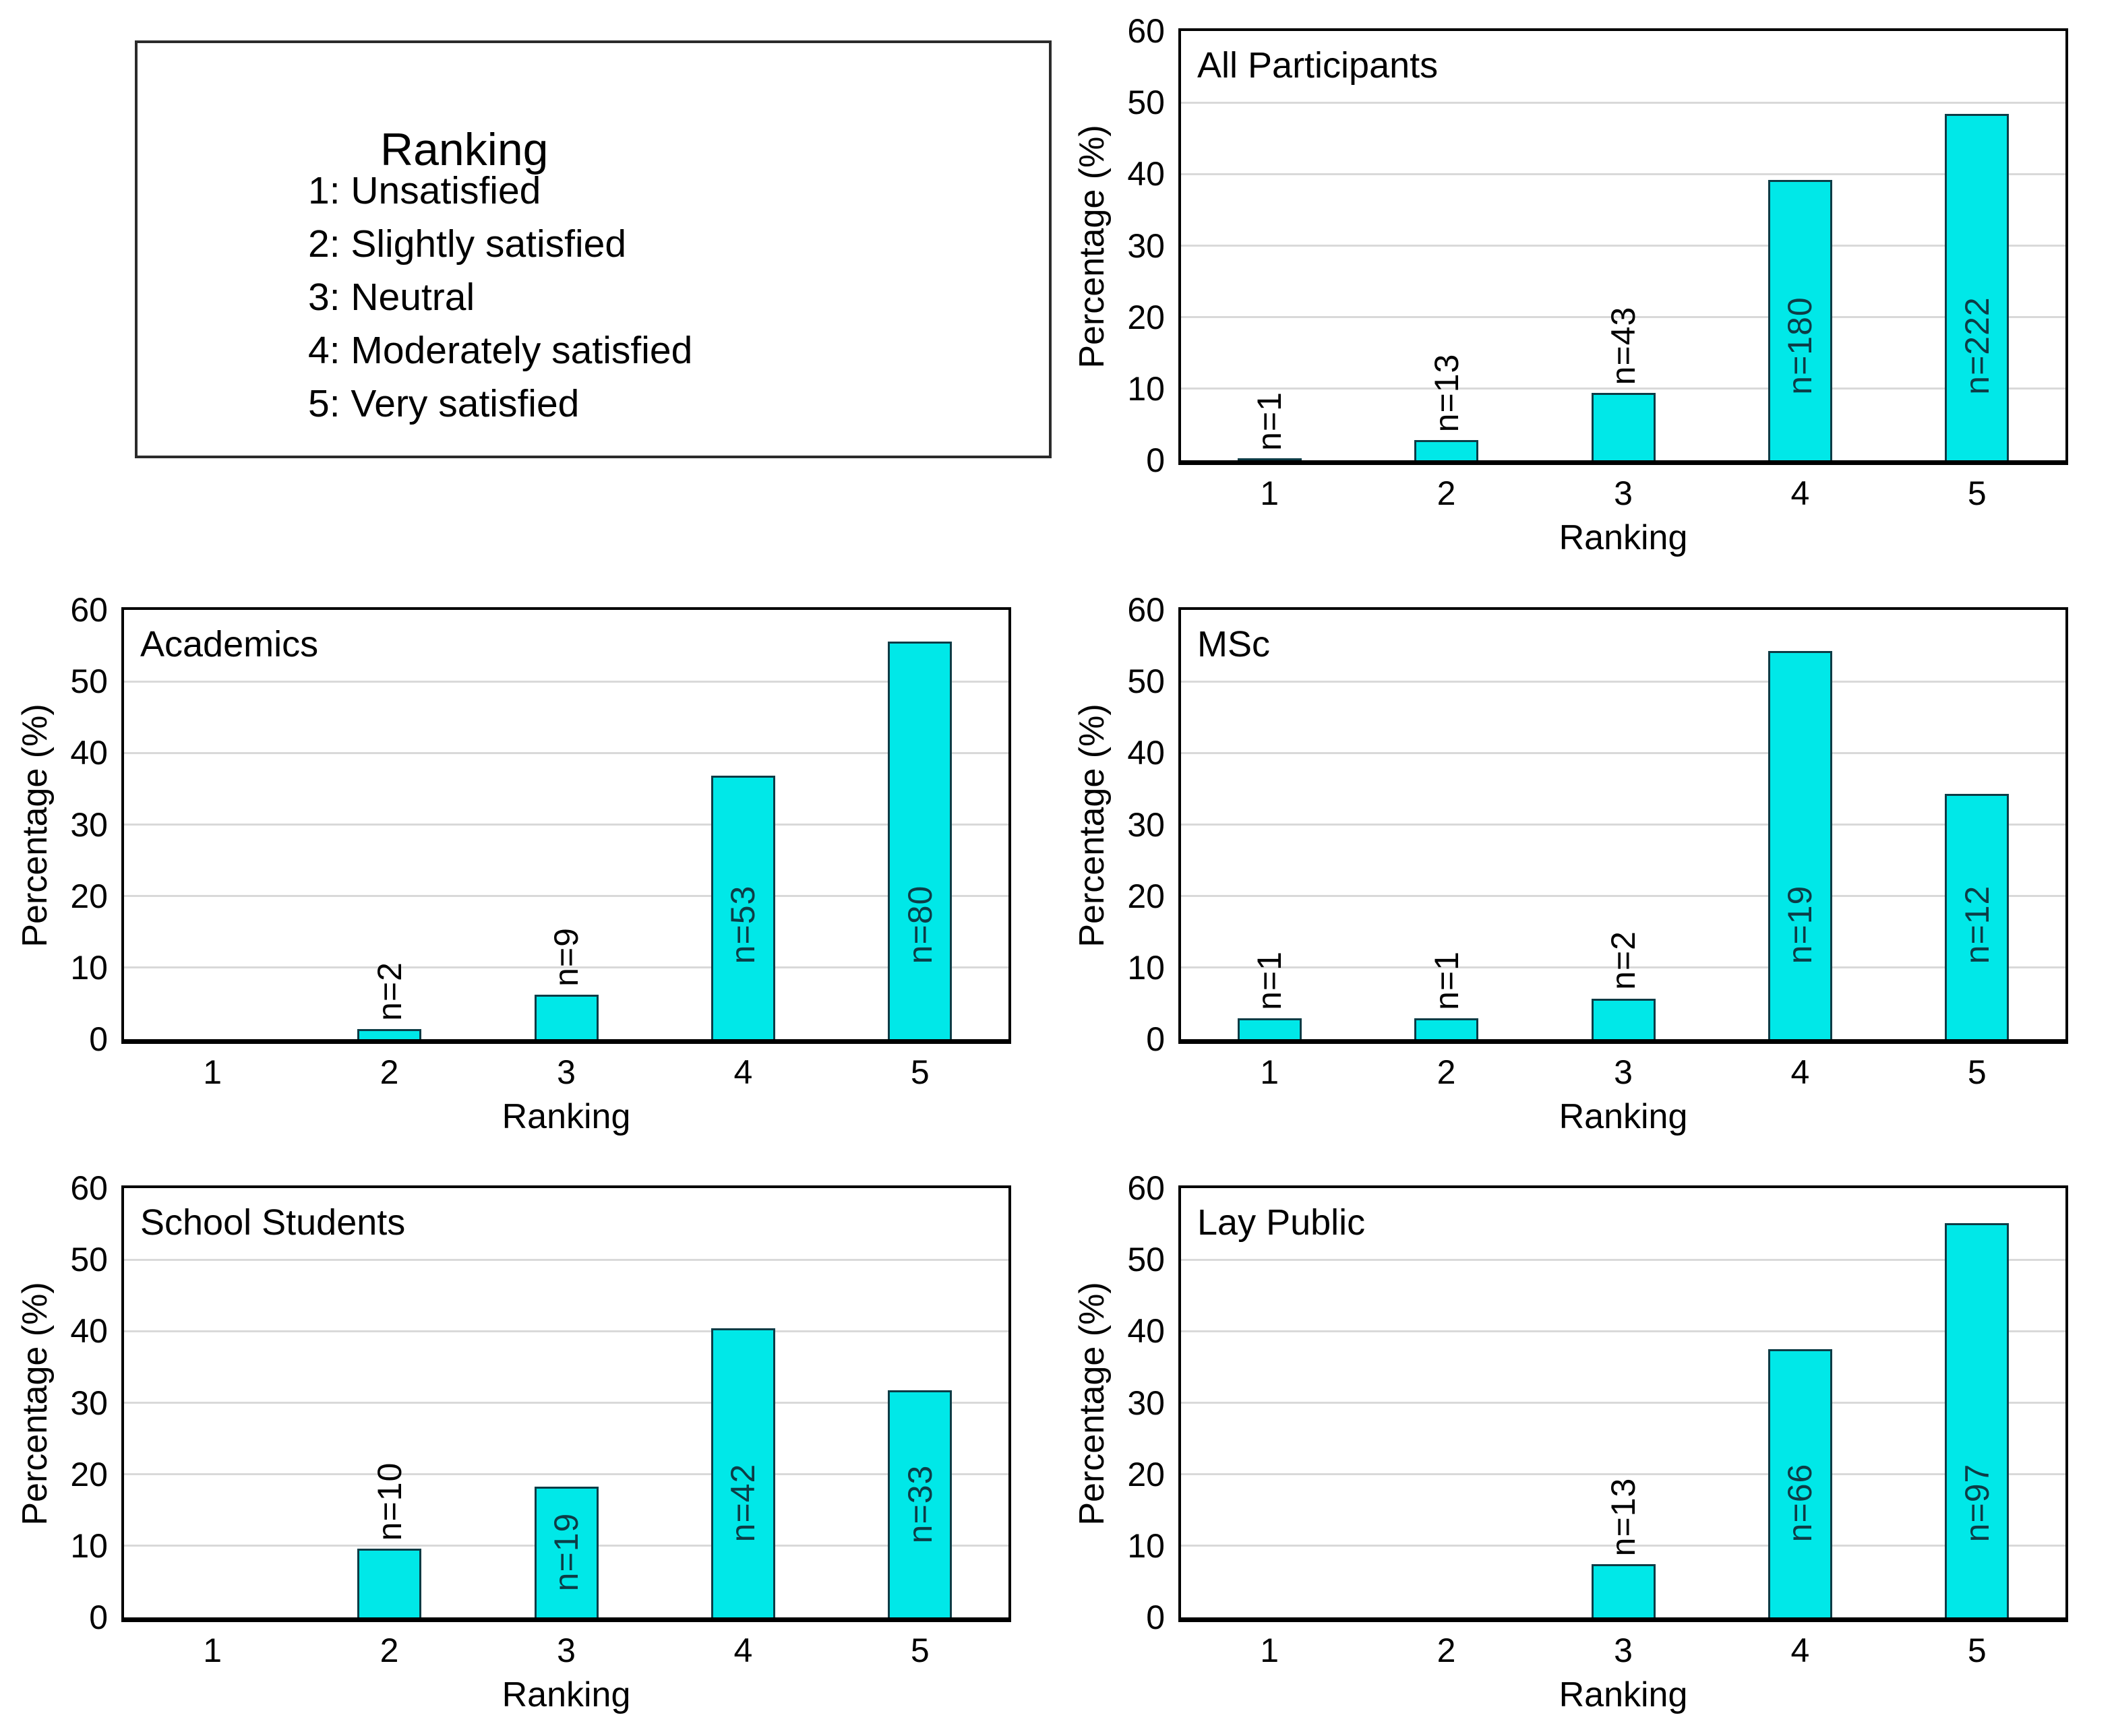 The image size is (2114, 1736). I want to click on plot-area: n=1 n=1 n=2 n=19 n=12, so click(1623, 825).